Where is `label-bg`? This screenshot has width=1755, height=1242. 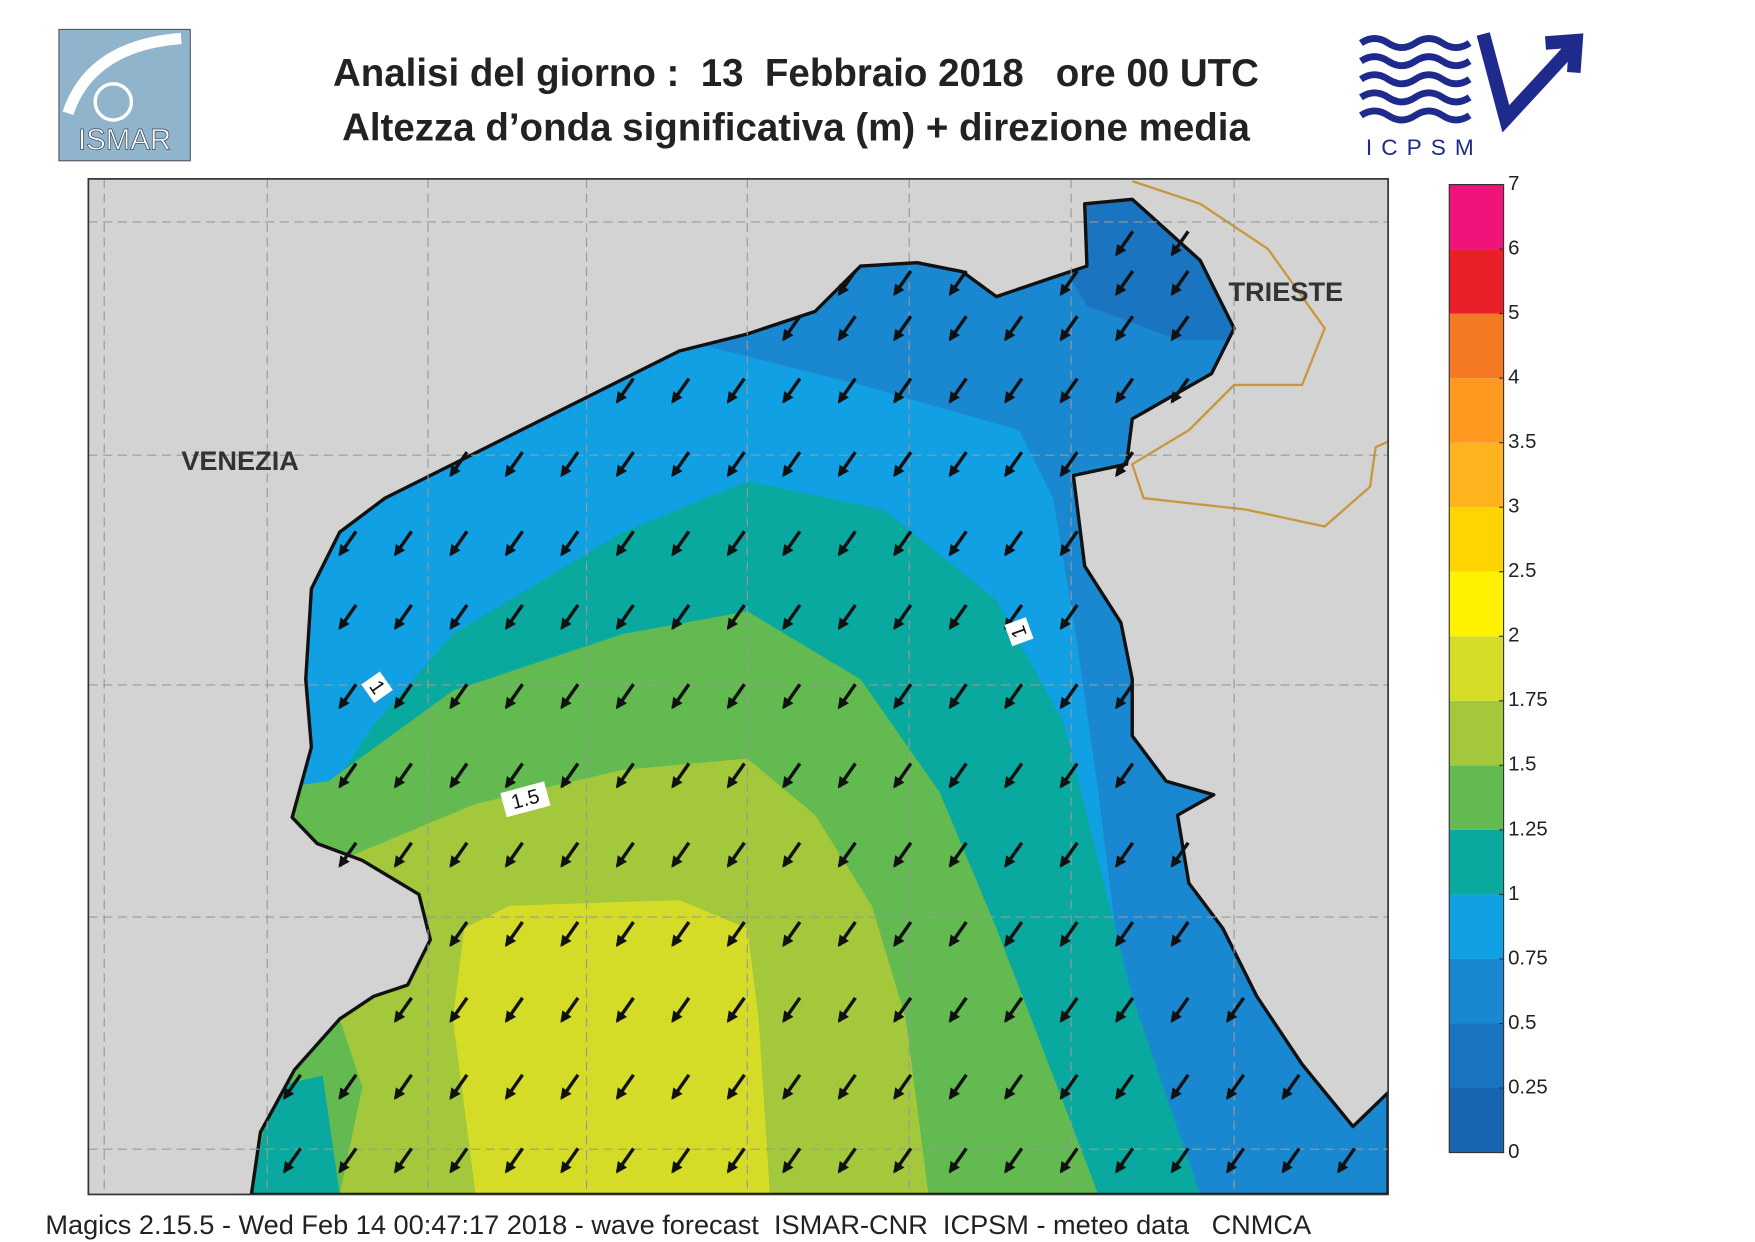 label-bg is located at coordinates (1019, 632).